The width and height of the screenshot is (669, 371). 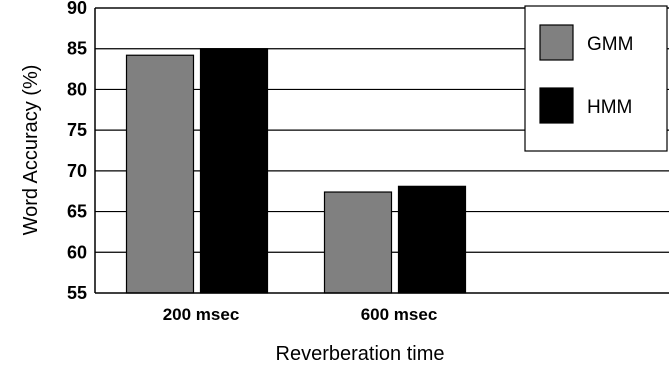 What do you see at coordinates (596, 78) in the screenshot?
I see `legend: GMM HMM` at bounding box center [596, 78].